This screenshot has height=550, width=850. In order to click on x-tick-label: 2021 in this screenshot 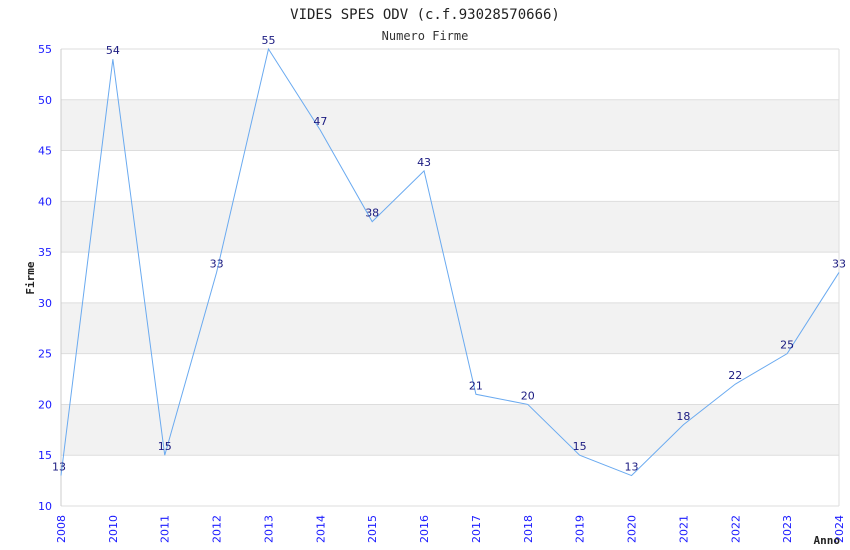, I will do `click(683, 529)`.